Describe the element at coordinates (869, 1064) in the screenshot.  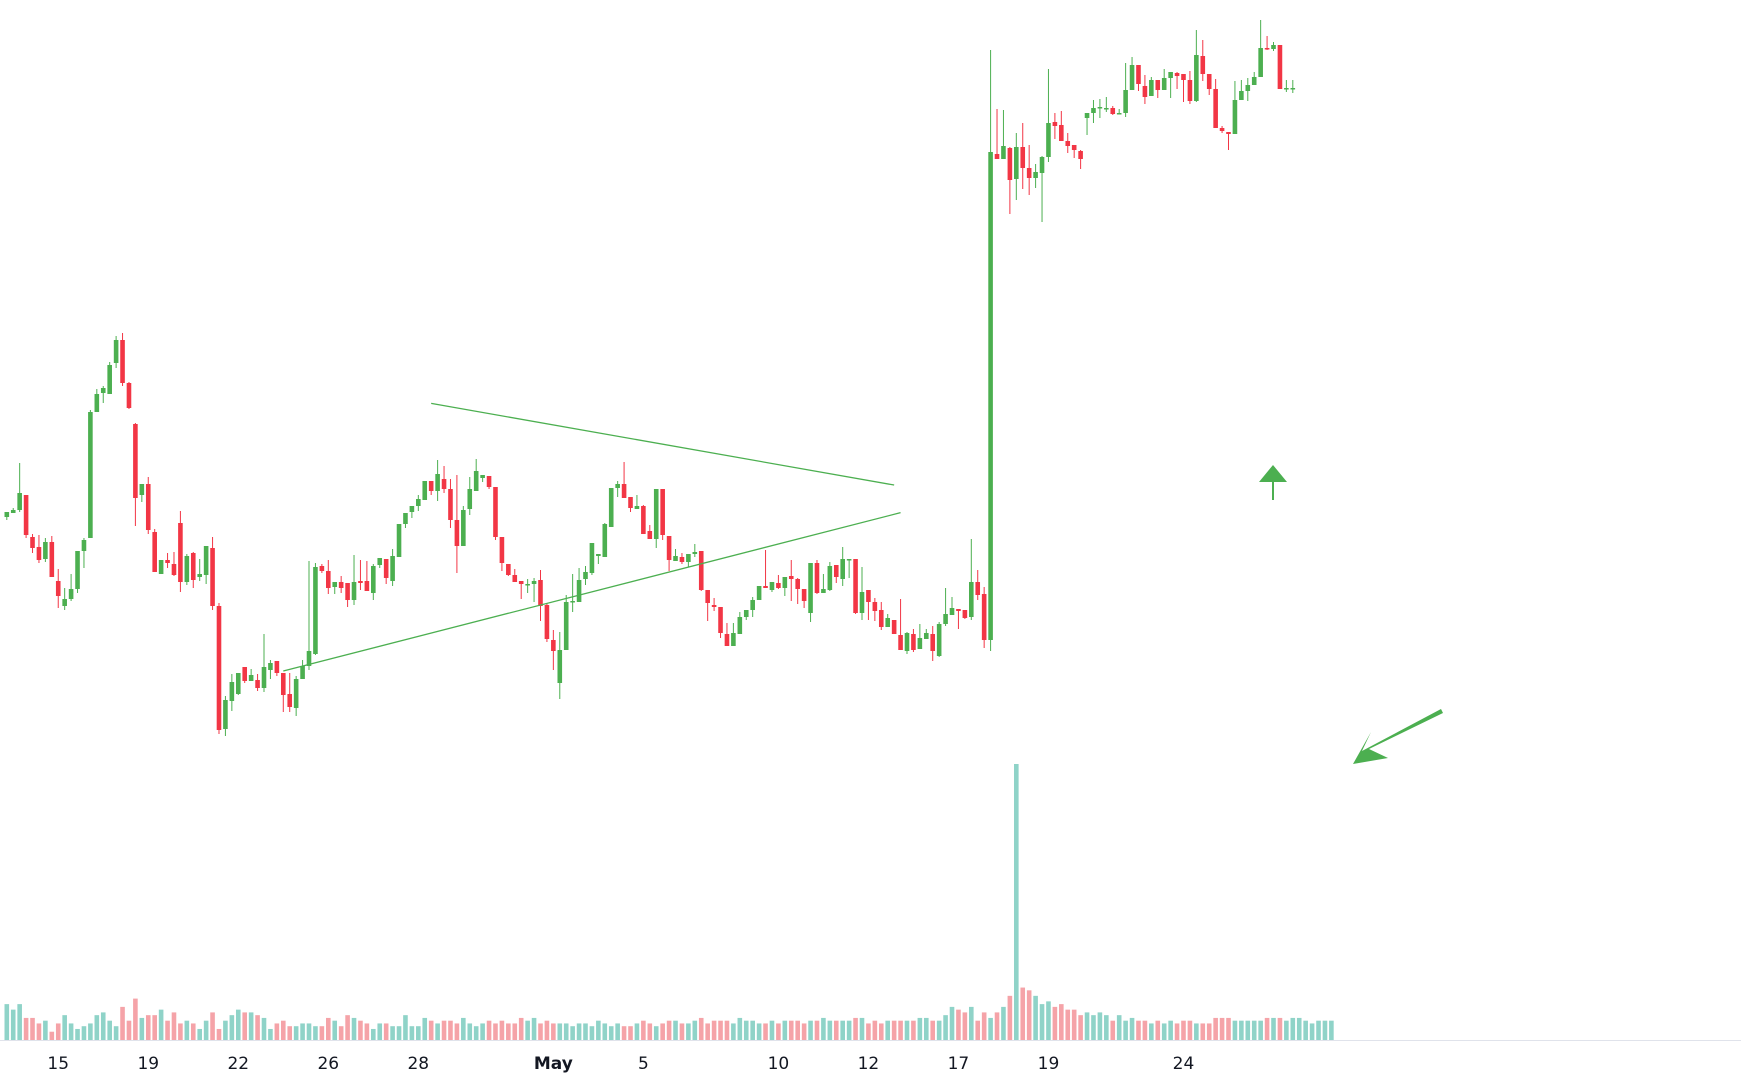
I see `x-tick-label: 12` at that location.